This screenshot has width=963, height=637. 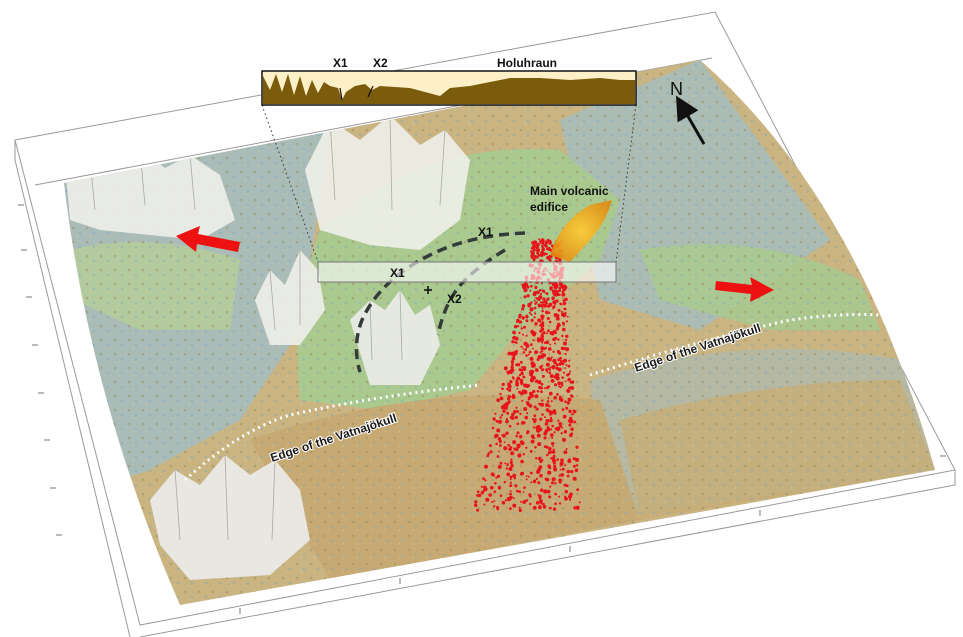 What do you see at coordinates (340, 63) in the screenshot?
I see `profile-x1-label: X1` at bounding box center [340, 63].